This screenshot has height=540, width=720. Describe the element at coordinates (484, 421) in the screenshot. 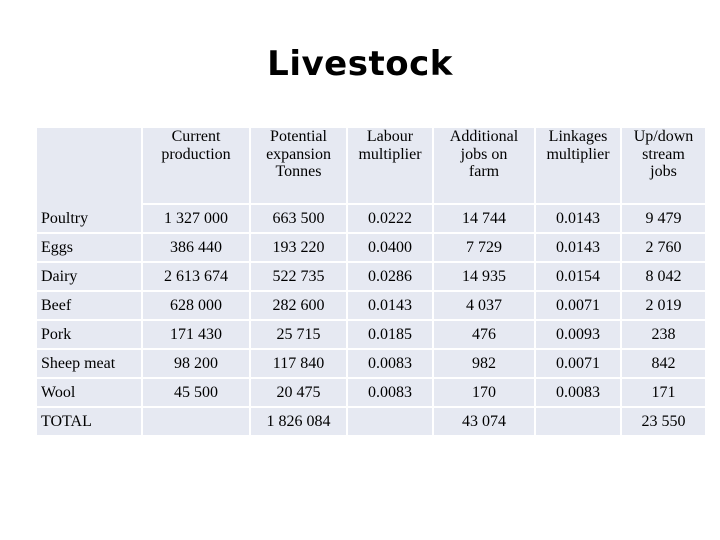

I see `total-additional: 43 074` at that location.